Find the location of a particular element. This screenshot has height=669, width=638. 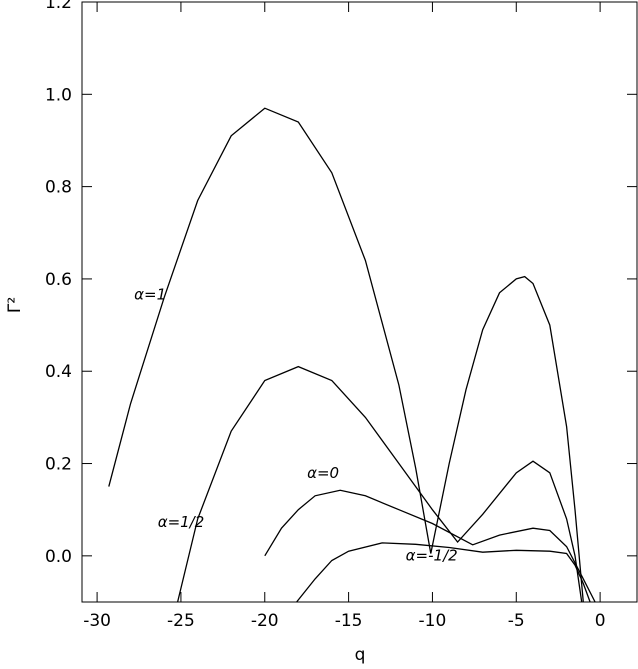

y-tick-label: 1.2 is located at coordinates (58, 6).